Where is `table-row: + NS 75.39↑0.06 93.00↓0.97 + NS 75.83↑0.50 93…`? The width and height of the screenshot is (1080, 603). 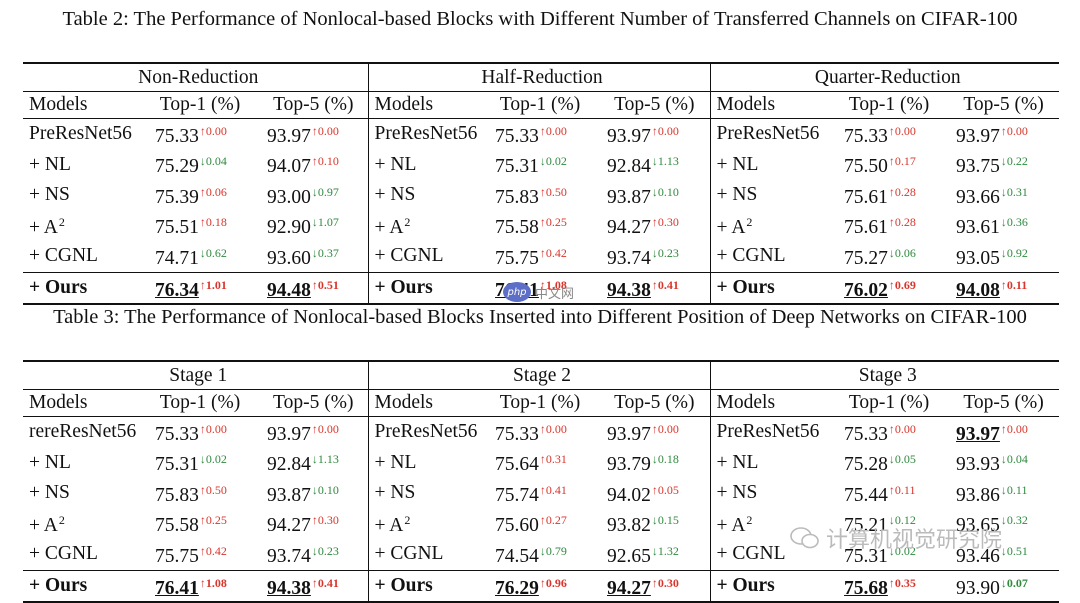 table-row: + NS 75.39↑0.06 93.00↓0.97 + NS 75.83↑0.50 93… is located at coordinates (541, 195).